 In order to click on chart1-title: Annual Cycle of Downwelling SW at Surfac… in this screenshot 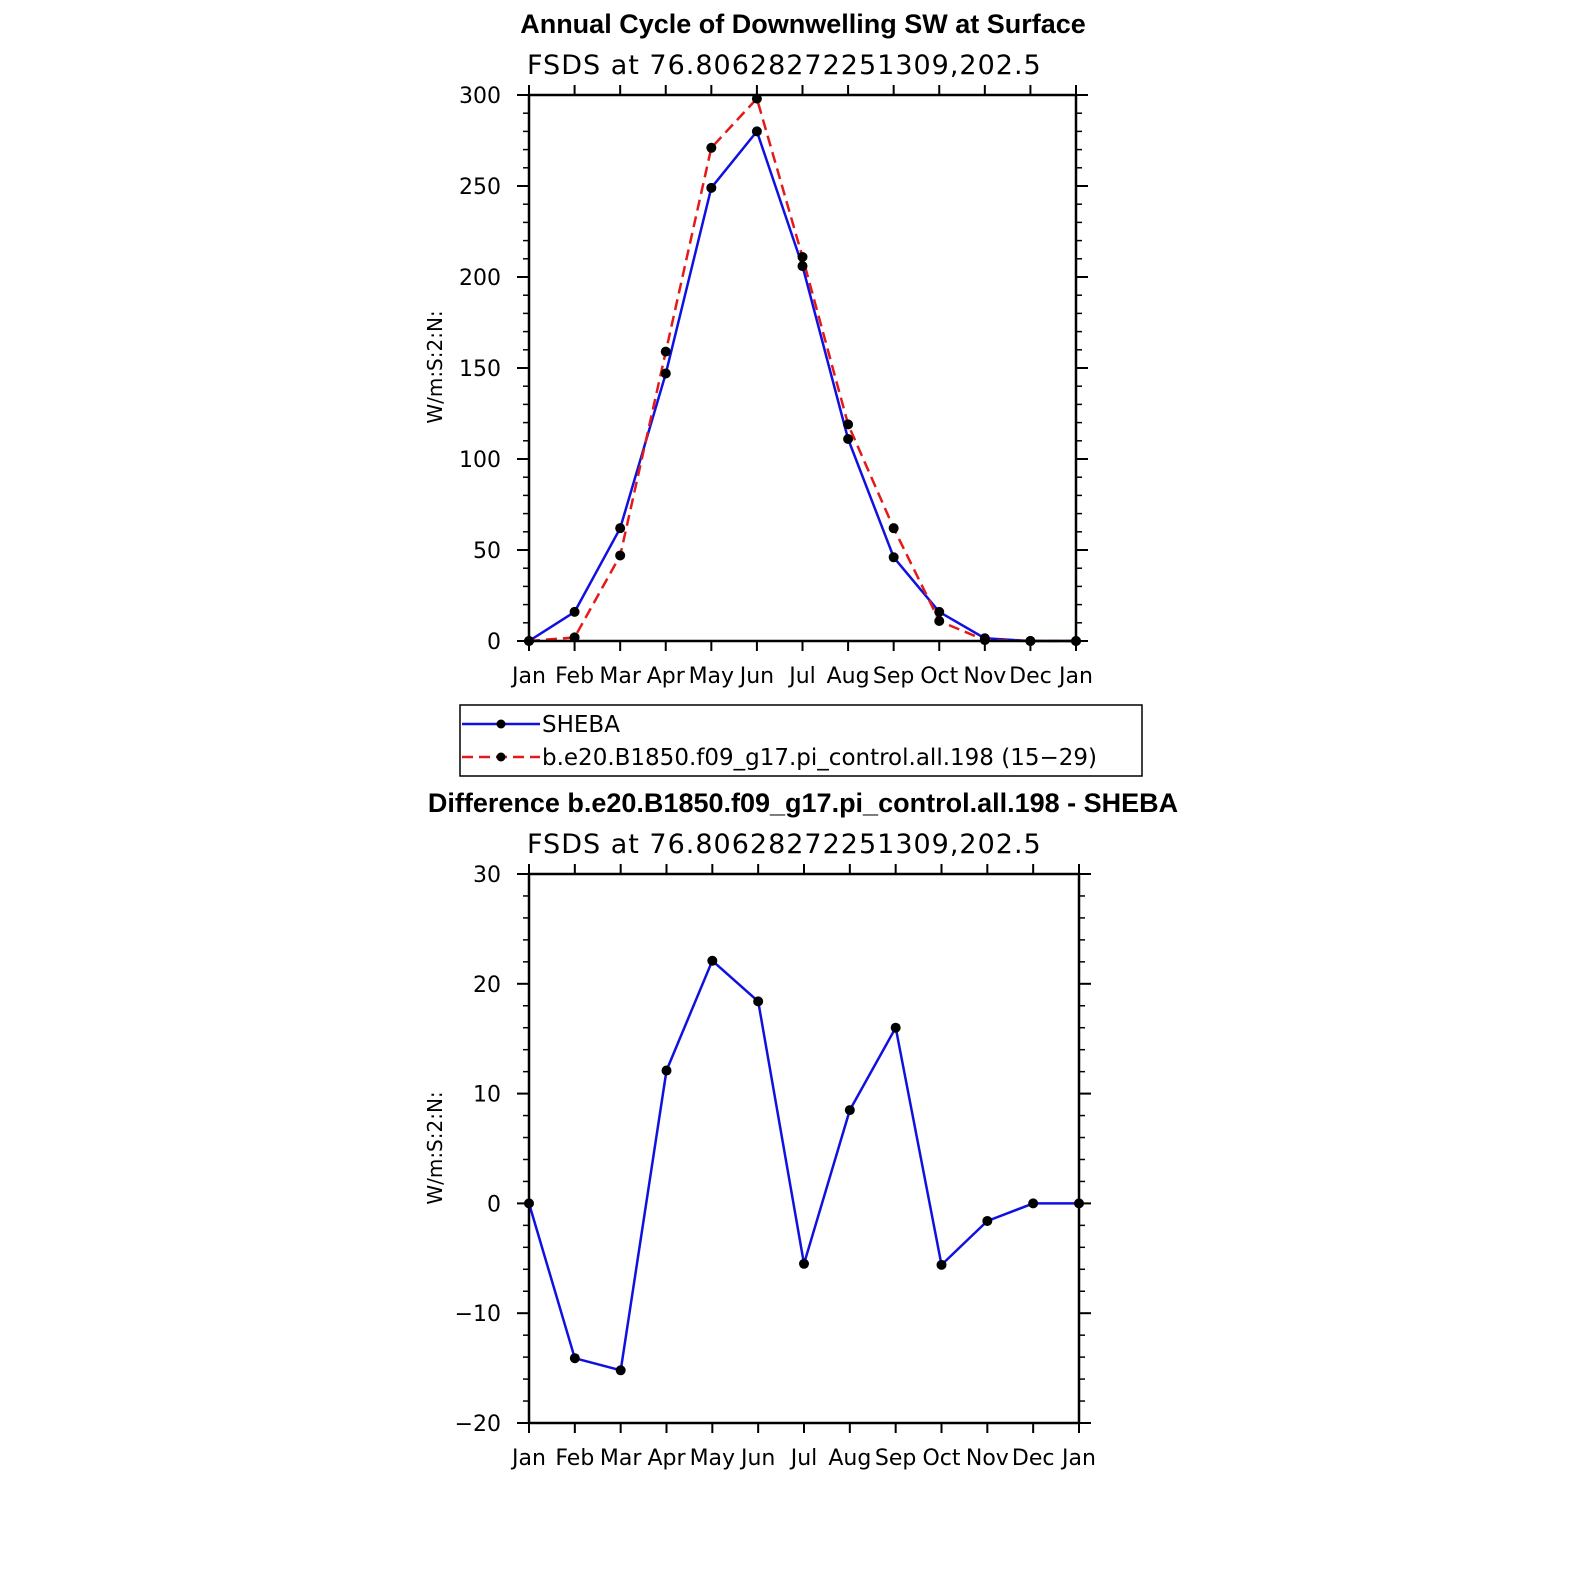, I will do `click(803, 24)`.